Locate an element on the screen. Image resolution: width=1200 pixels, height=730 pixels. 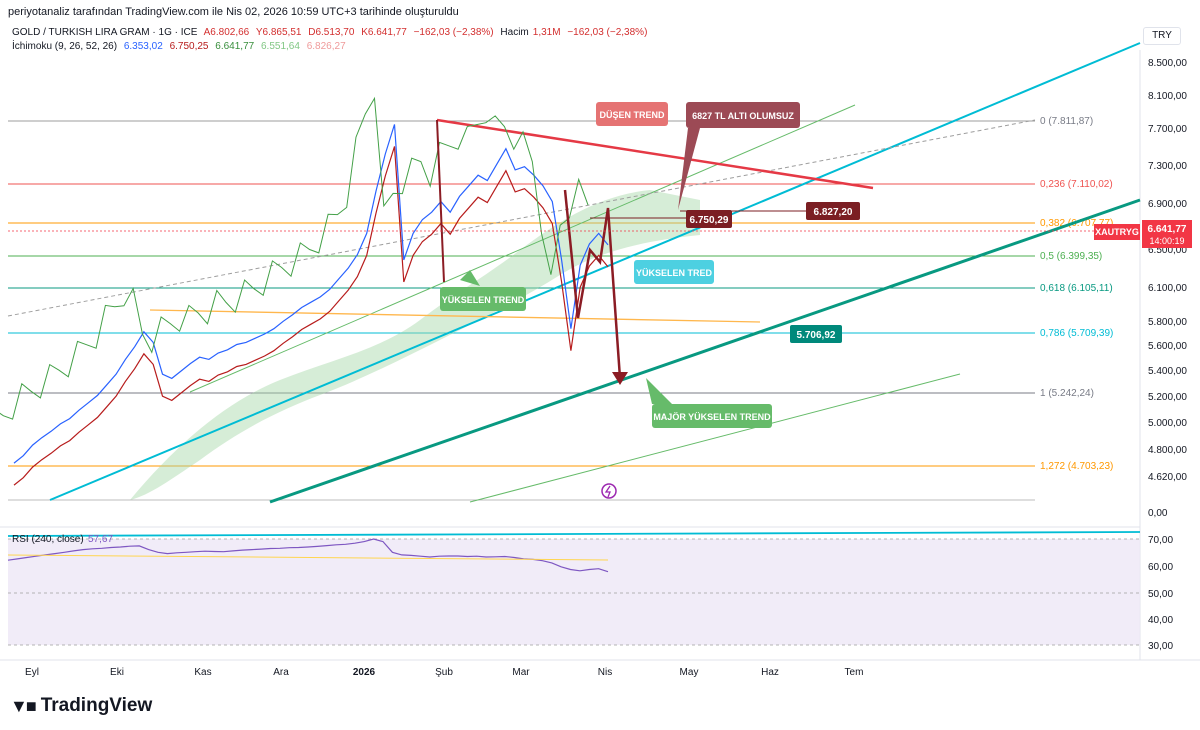
annotation-dusen-trend: DÜŞEN TREND is located at coordinates (632, 114).